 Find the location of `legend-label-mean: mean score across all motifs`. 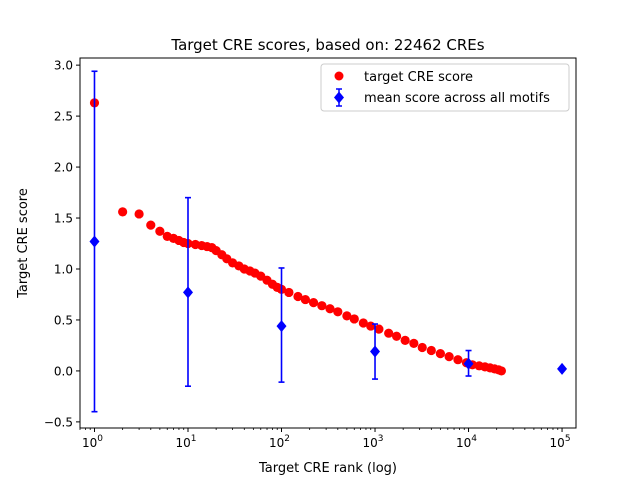

legend-label-mean: mean score across all motifs is located at coordinates (457, 98).